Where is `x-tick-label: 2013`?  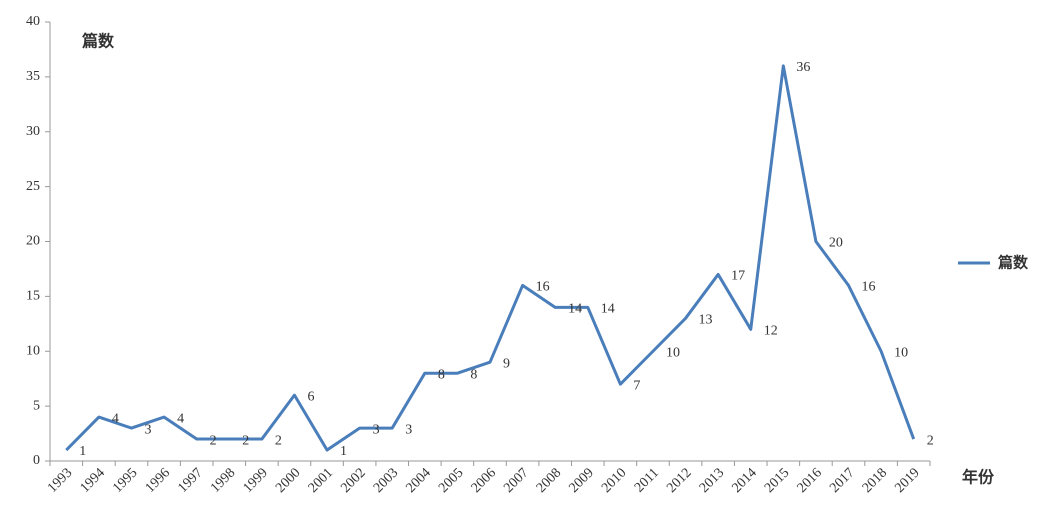
x-tick-label: 2013 is located at coordinates (712, 480).